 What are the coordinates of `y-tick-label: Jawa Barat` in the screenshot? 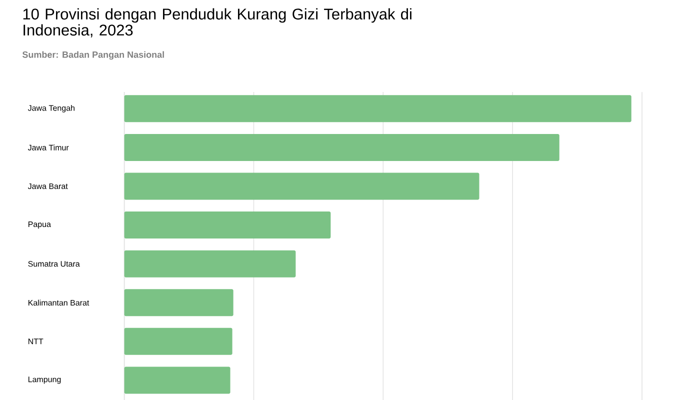 It's located at (48, 186).